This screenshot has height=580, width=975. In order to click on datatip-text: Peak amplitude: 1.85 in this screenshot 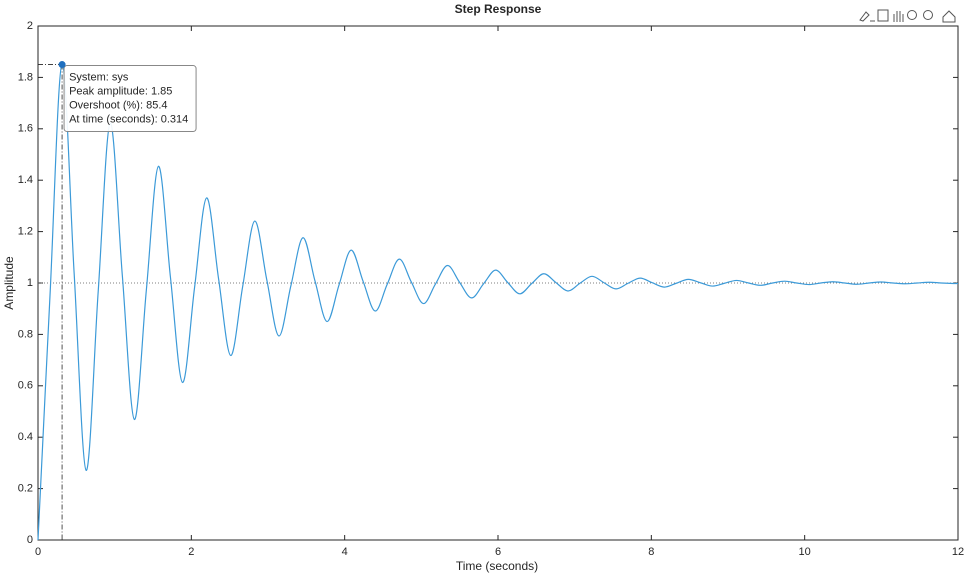, I will do `click(120, 91)`.